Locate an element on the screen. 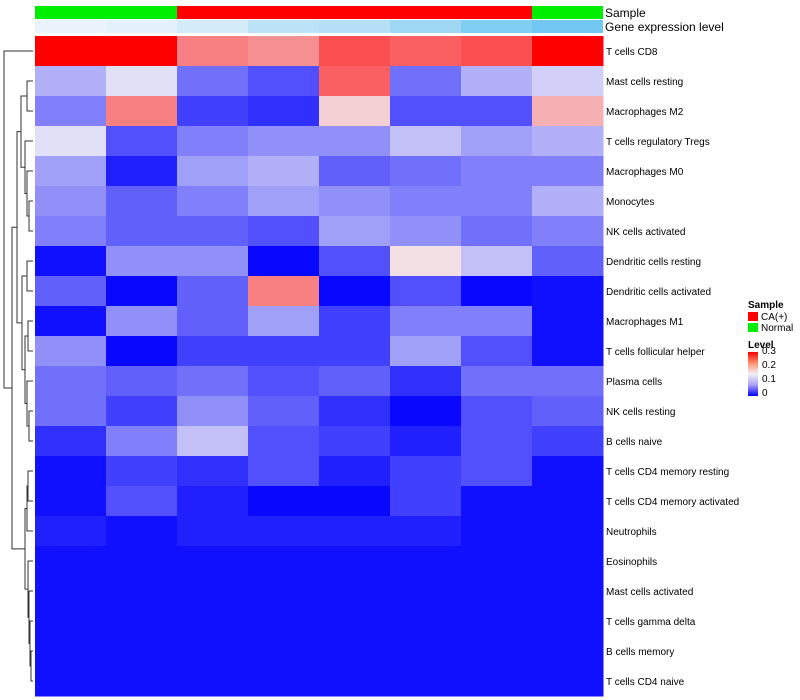 The height and width of the screenshot is (700, 800). row-label: Macrophages M2 is located at coordinates (645, 112).